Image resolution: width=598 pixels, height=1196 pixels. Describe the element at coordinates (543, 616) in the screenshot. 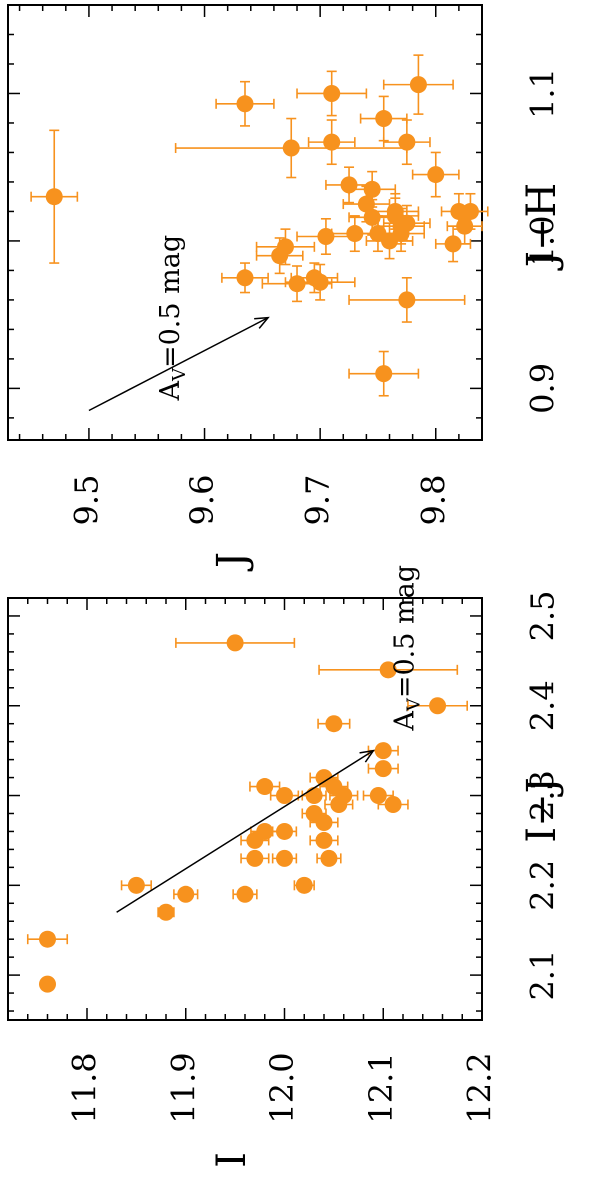

I see `x-tick-label: 2.5` at that location.